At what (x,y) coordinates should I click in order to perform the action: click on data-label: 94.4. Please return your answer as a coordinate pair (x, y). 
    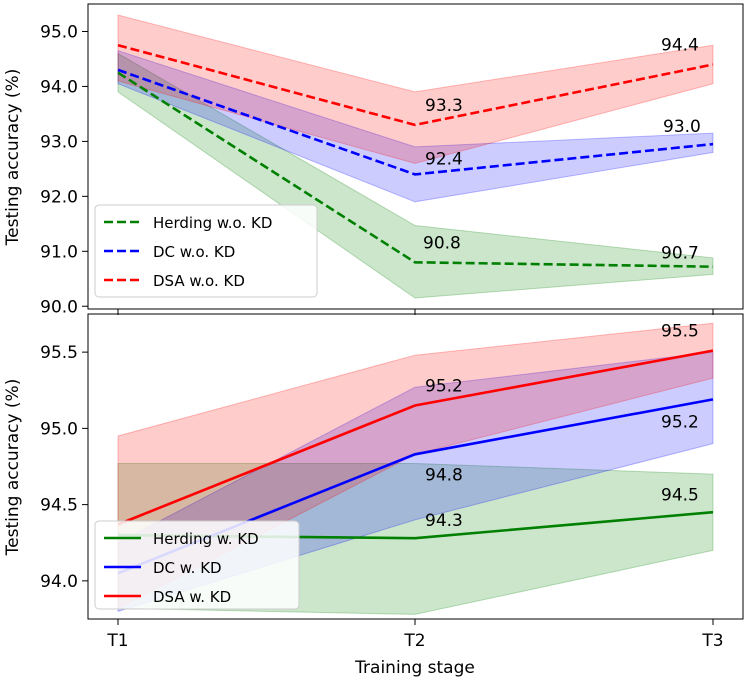
    Looking at the image, I should click on (680, 45).